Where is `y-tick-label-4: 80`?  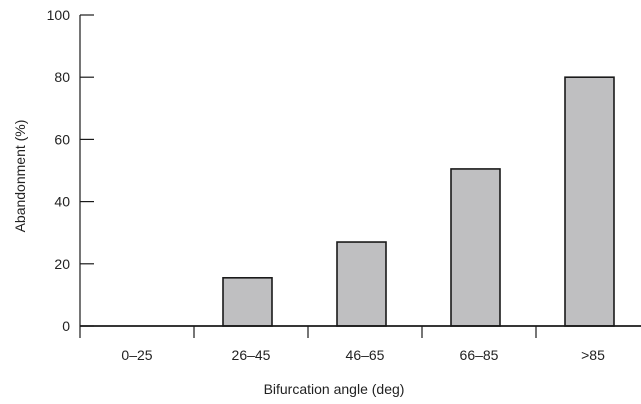
y-tick-label-4: 80 is located at coordinates (62, 77).